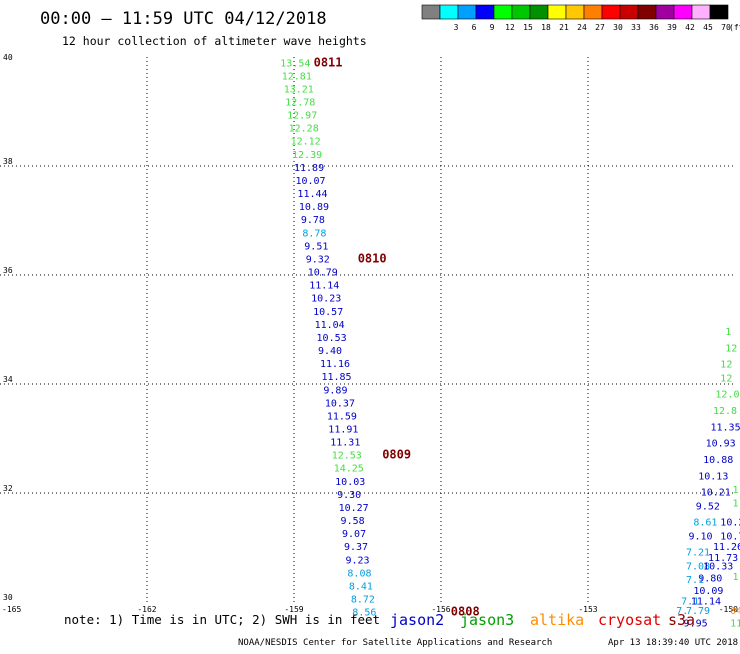 The width and height of the screenshot is (740, 654). What do you see at coordinates (713, 476) in the screenshot?
I see `wave-height-value: 10.13` at bounding box center [713, 476].